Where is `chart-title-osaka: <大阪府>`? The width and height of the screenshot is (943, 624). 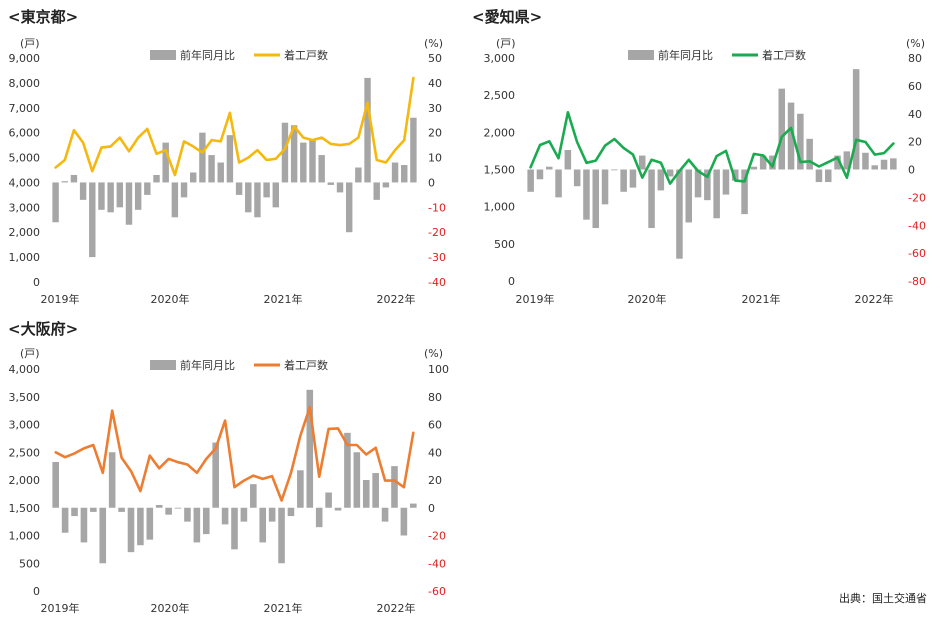 chart-title-osaka: <大阪府> is located at coordinates (43, 329).